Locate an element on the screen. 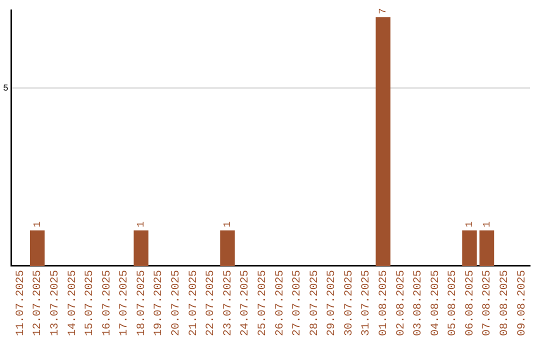 This screenshot has width=540, height=340. x-tick-label: 04.08.2025 is located at coordinates (436, 303).